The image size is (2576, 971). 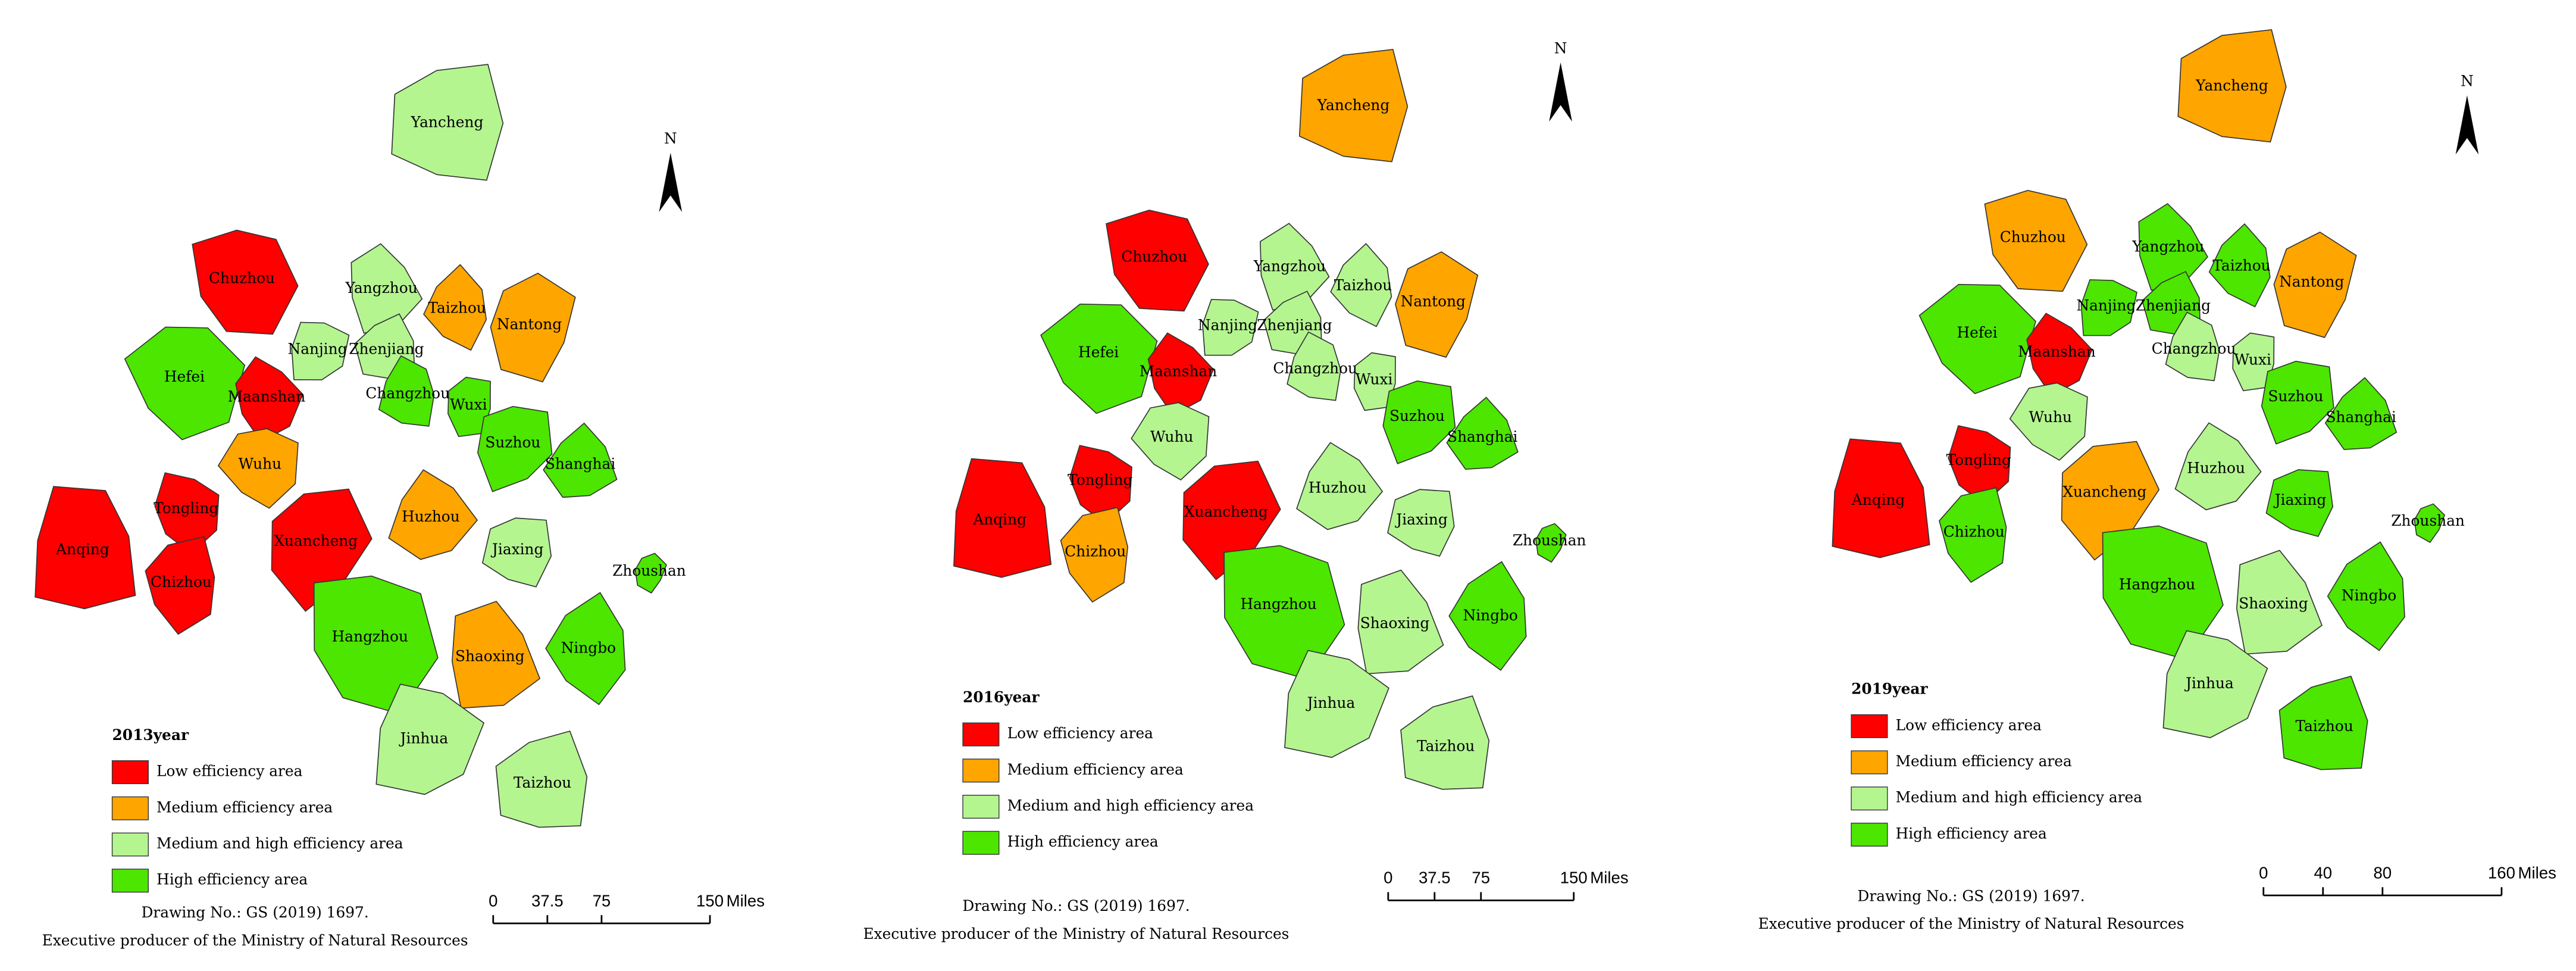 I want to click on legend-label: Low efficiency area, so click(x=1080, y=733).